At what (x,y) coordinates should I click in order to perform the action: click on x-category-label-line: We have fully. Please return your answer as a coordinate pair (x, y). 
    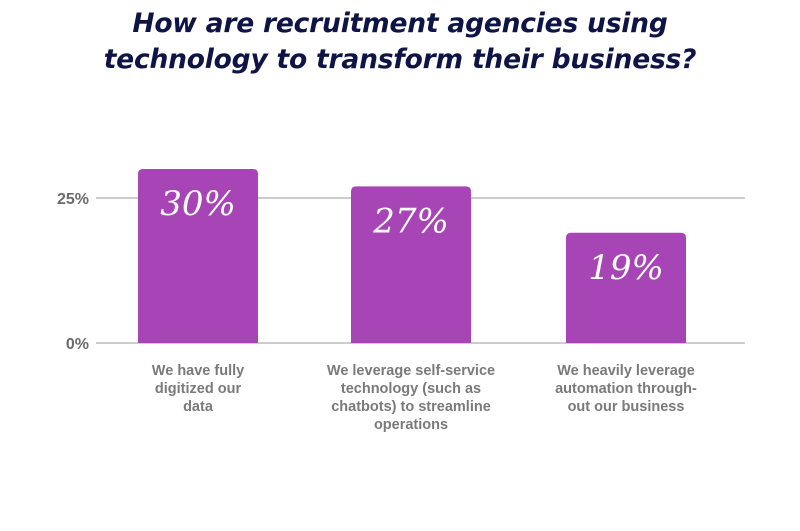
    Looking at the image, I should click on (198, 371).